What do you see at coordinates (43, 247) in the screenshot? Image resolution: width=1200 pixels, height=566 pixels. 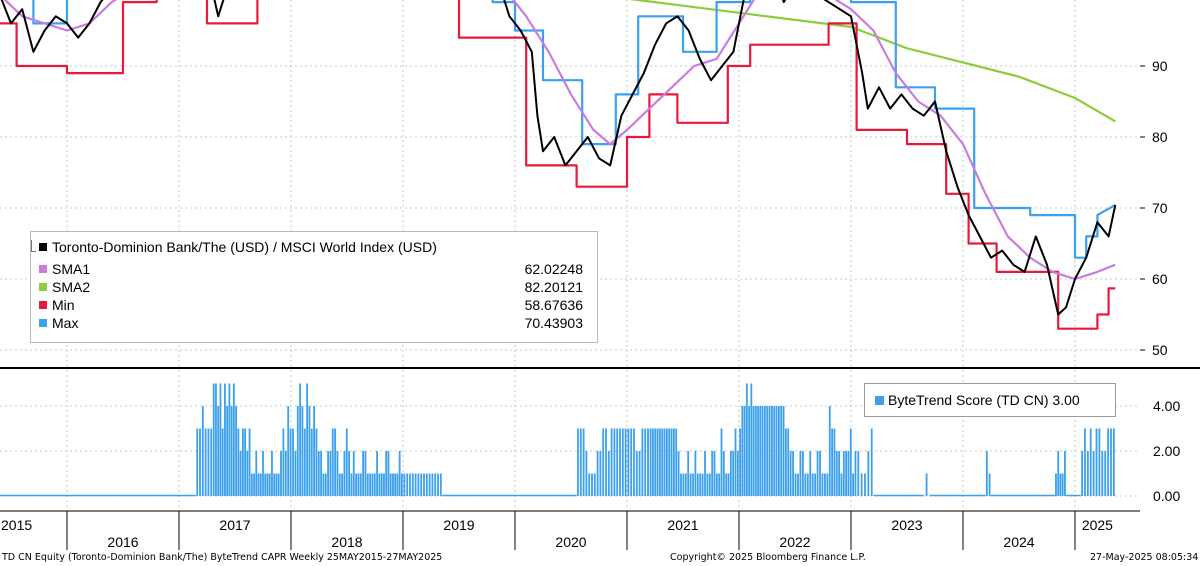 I see `legend-swatch-price` at bounding box center [43, 247].